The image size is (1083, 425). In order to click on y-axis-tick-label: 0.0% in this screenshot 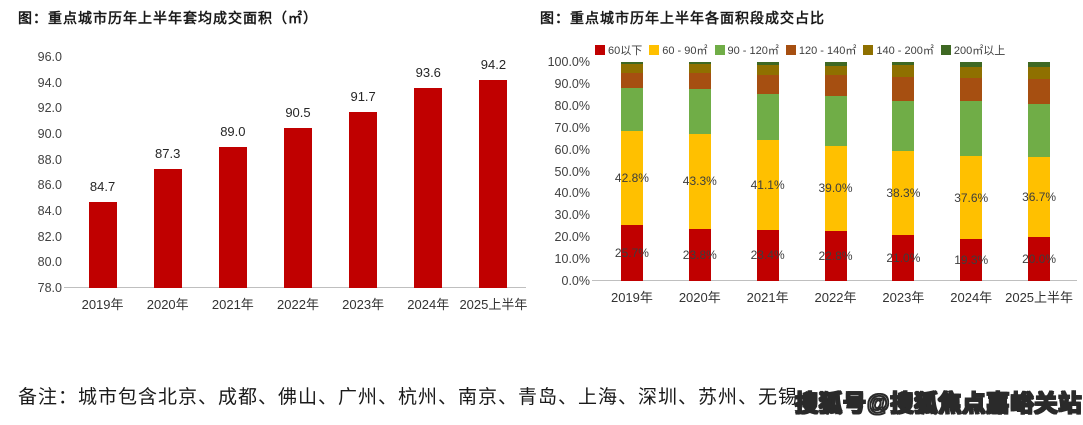, I will do `click(576, 281)`.